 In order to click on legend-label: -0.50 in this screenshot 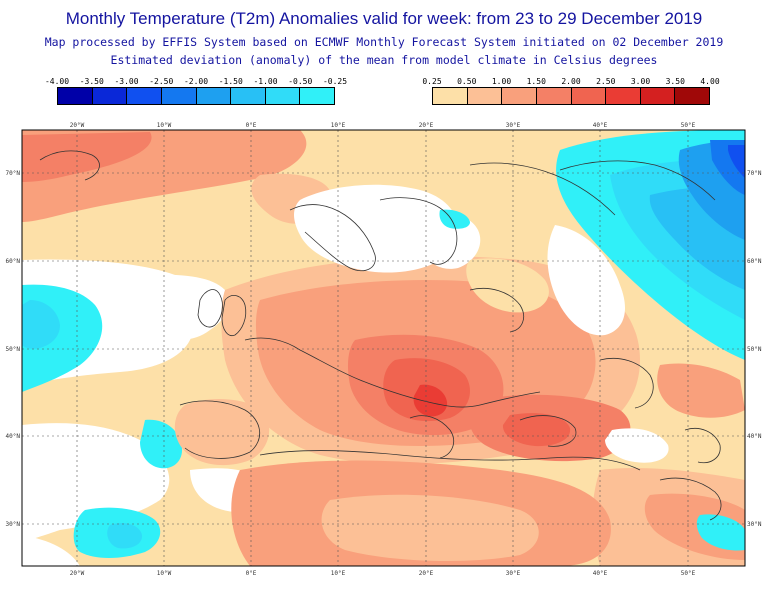, I will do `click(300, 81)`.